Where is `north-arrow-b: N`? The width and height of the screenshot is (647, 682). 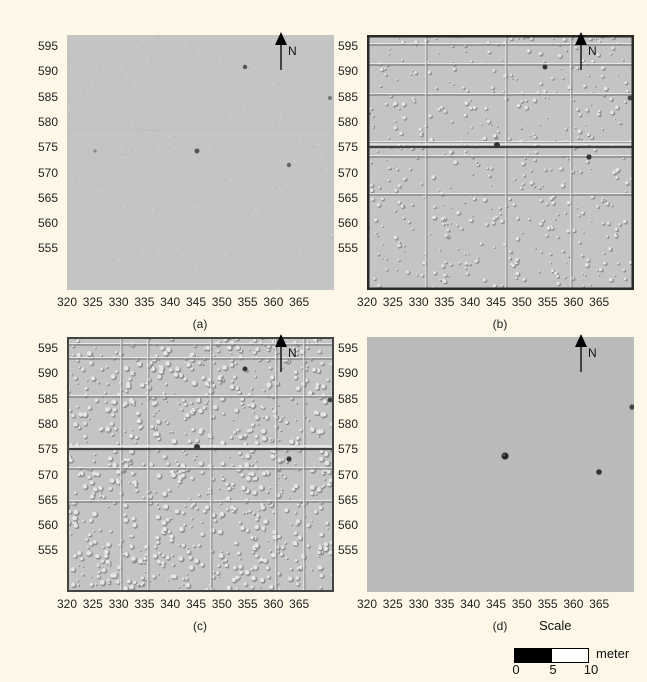
north-arrow-b: N is located at coordinates (590, 52).